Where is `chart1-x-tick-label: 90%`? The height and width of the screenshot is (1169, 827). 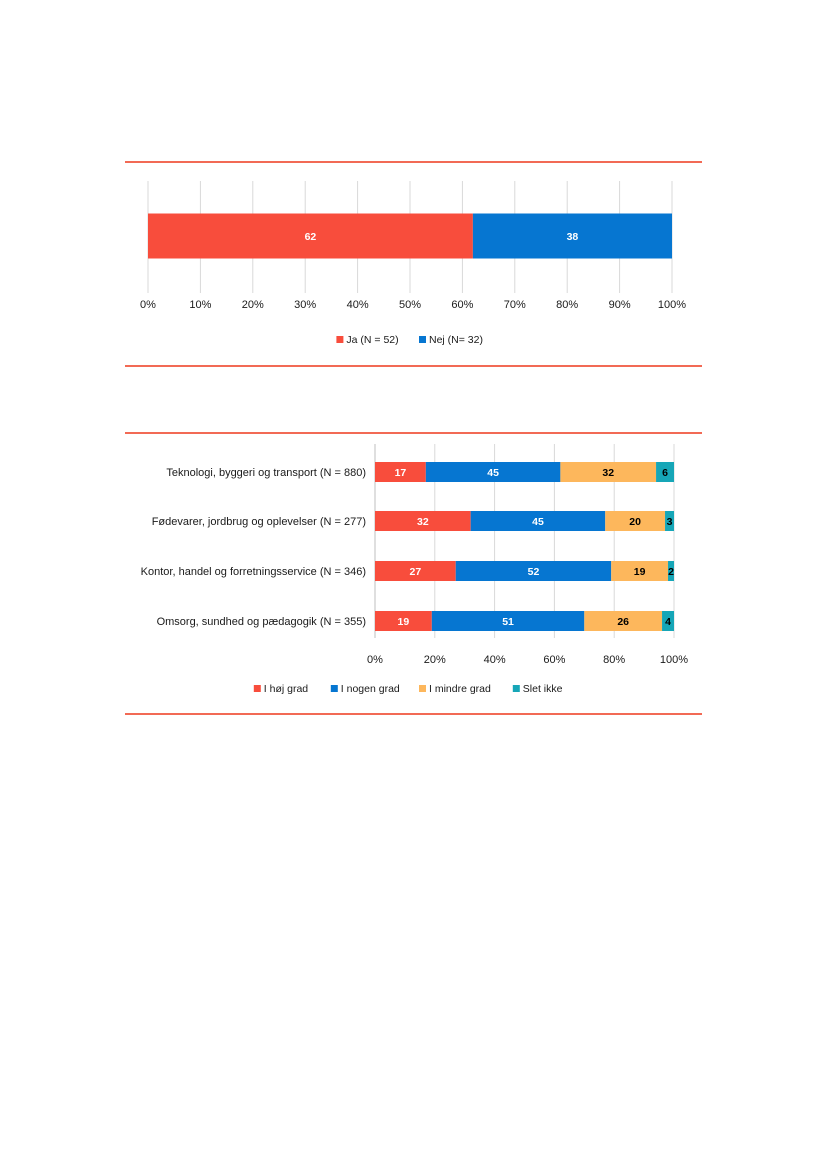 chart1-x-tick-label: 90% is located at coordinates (620, 305).